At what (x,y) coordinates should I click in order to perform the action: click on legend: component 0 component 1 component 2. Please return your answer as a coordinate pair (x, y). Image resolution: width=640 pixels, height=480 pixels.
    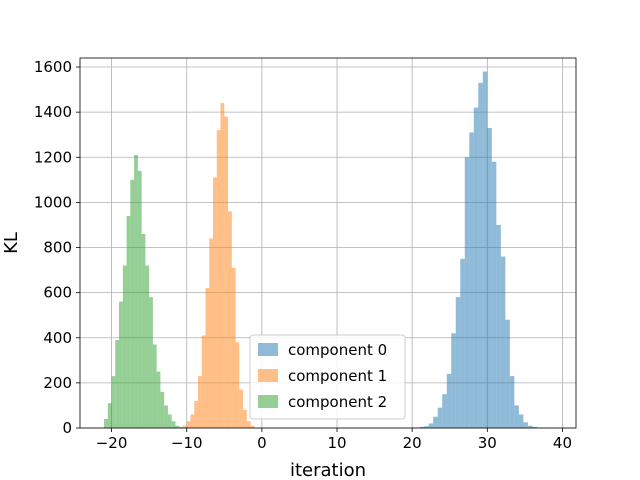
    Looking at the image, I should click on (327, 377).